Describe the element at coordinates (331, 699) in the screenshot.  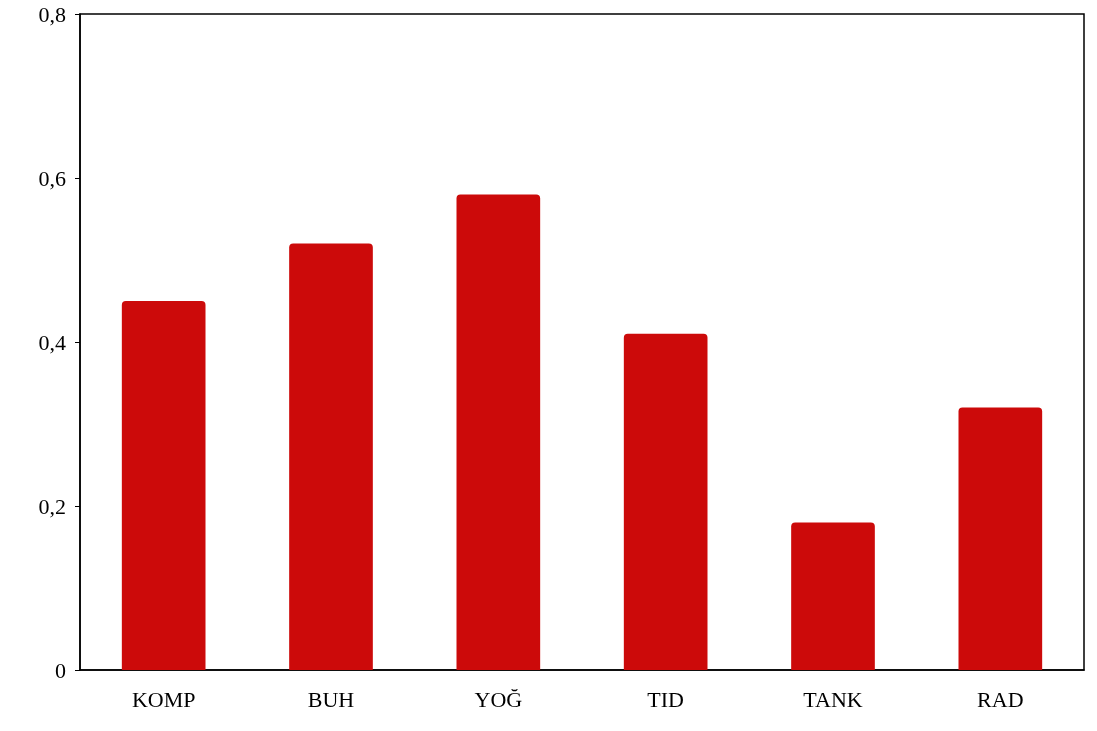
I see `x-tick-label: BUH` at that location.